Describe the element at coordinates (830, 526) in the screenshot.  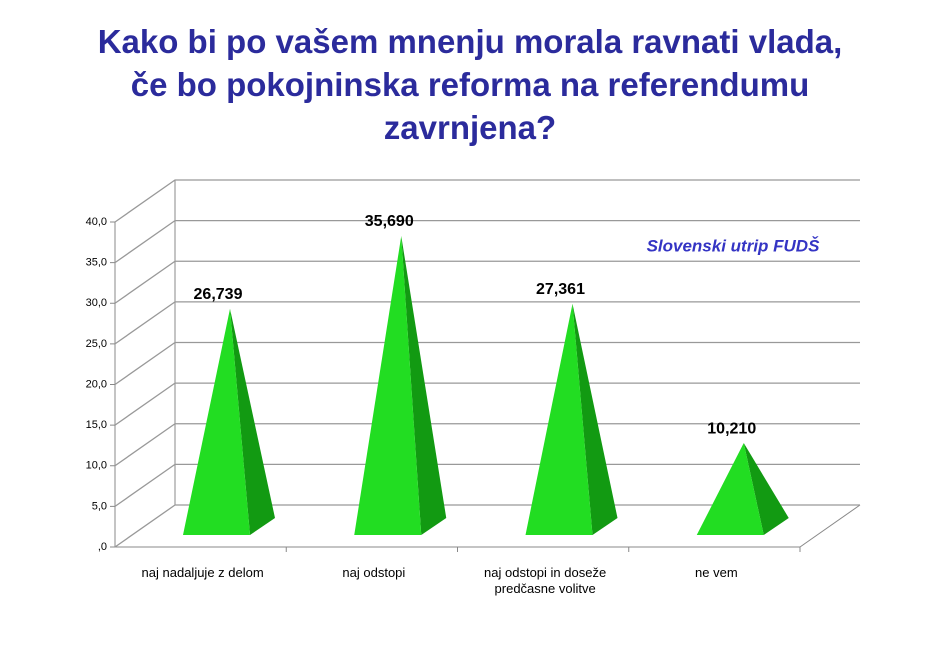
I see `axis-line` at that location.